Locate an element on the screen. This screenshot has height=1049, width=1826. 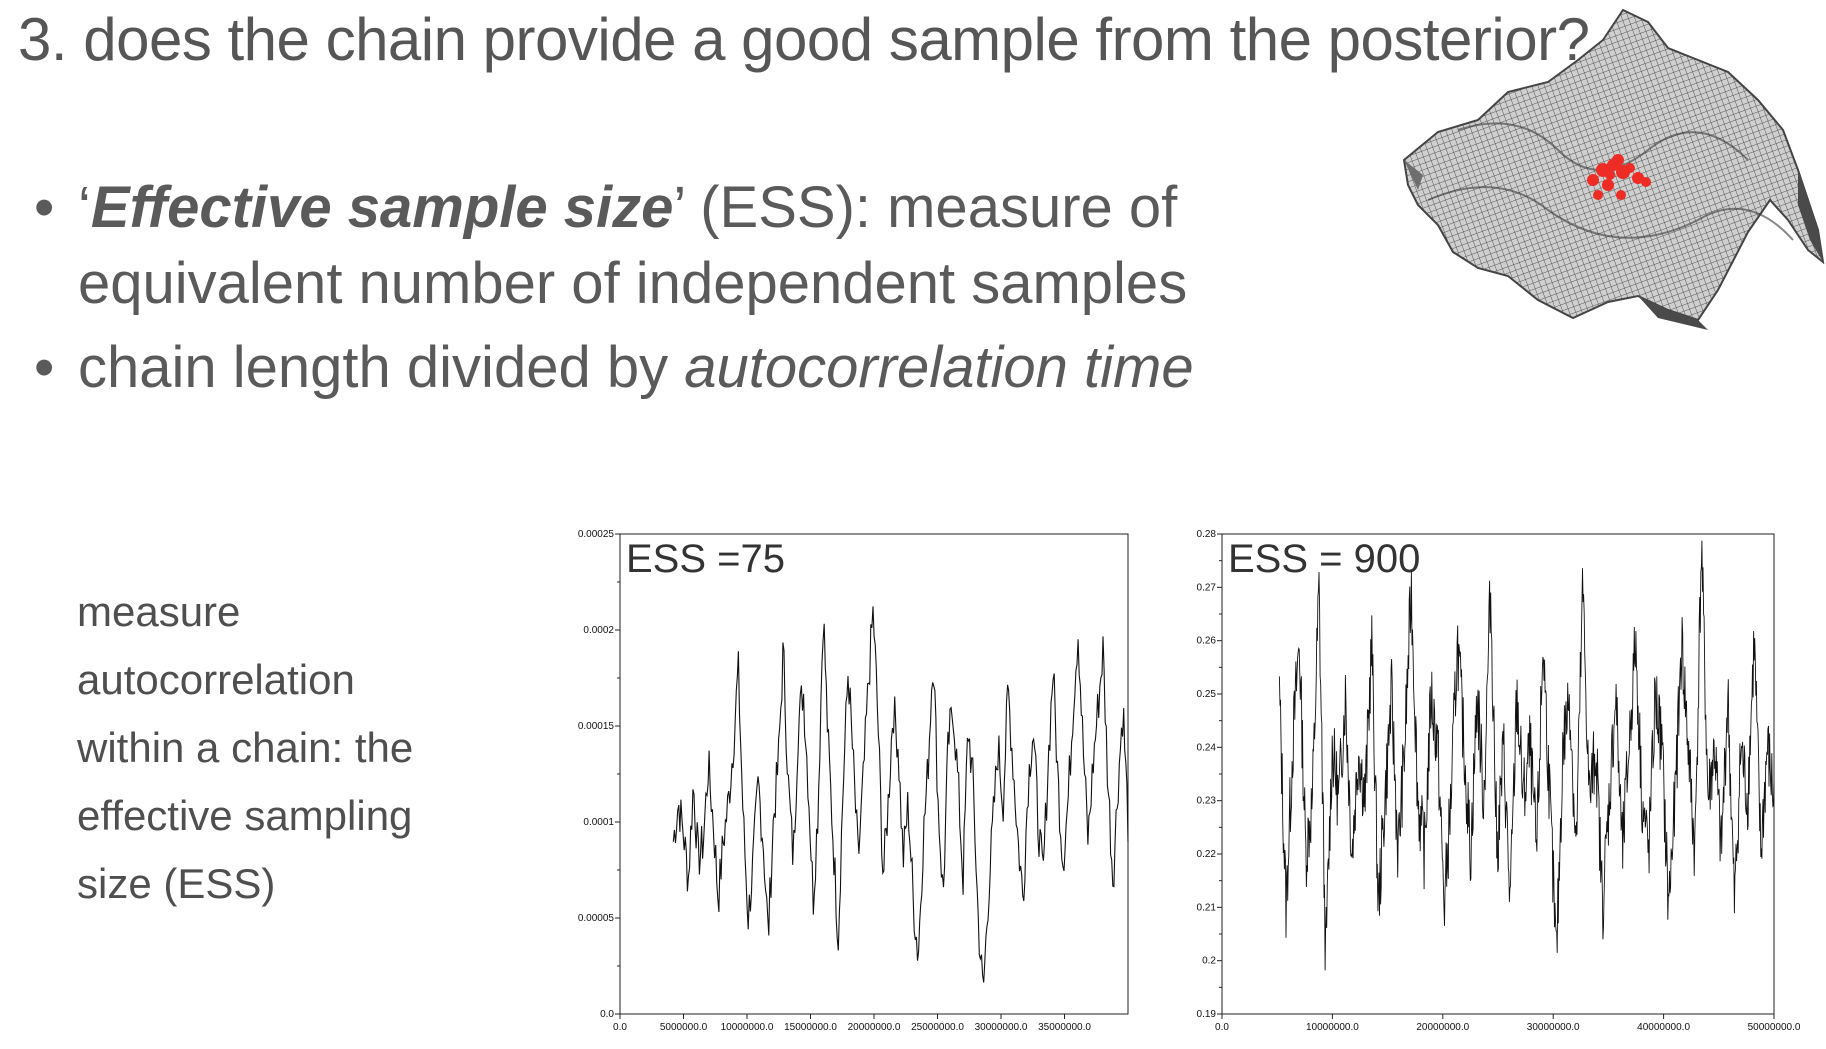
ess-definition-line1: (ESS): measure of is located at coordinates (931, 207).